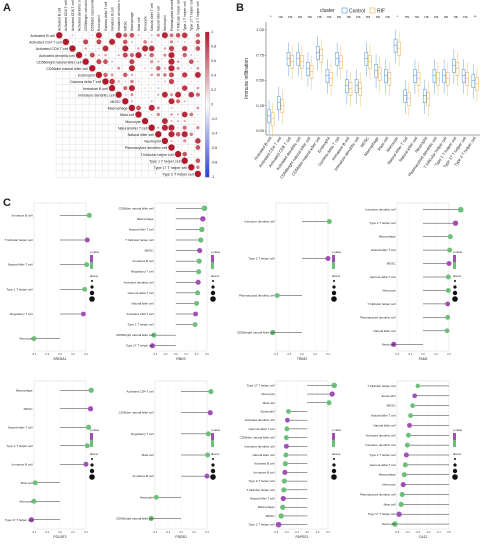 The image size is (485, 550). Describe the element at coordinates (333, 443) in the screenshot. I see `pvalue-colorbar-low` at that location.